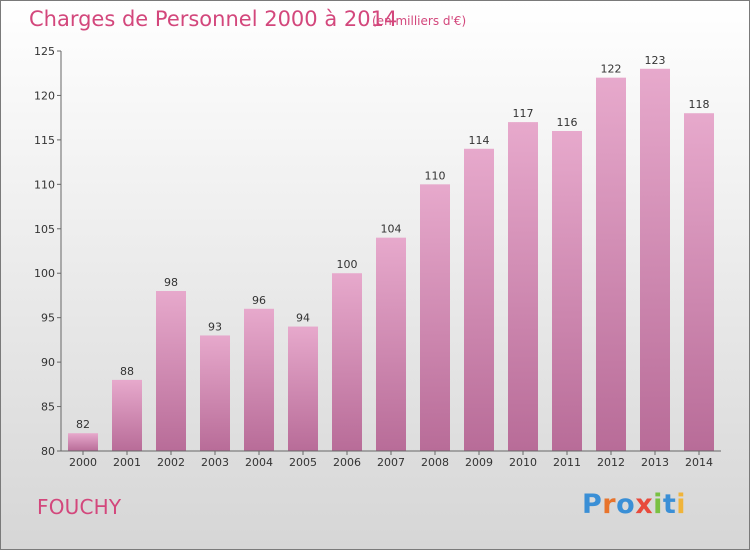  I want to click on y-tick-label-125: 125, so click(44, 51).